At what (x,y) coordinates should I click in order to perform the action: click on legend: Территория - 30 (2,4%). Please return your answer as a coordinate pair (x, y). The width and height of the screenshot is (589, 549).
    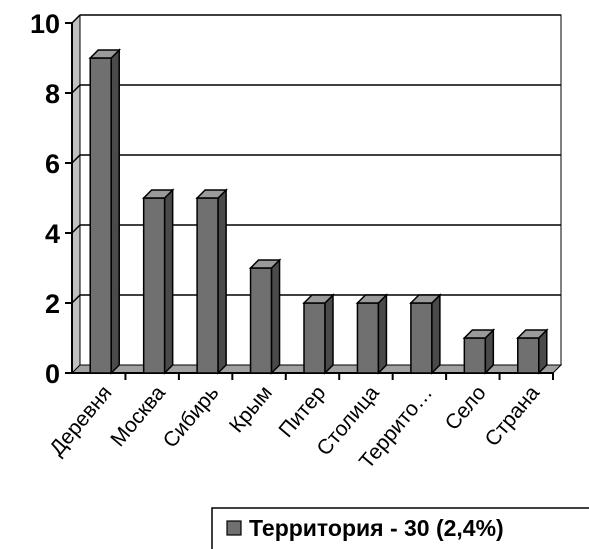
    Looking at the image, I should click on (400, 528).